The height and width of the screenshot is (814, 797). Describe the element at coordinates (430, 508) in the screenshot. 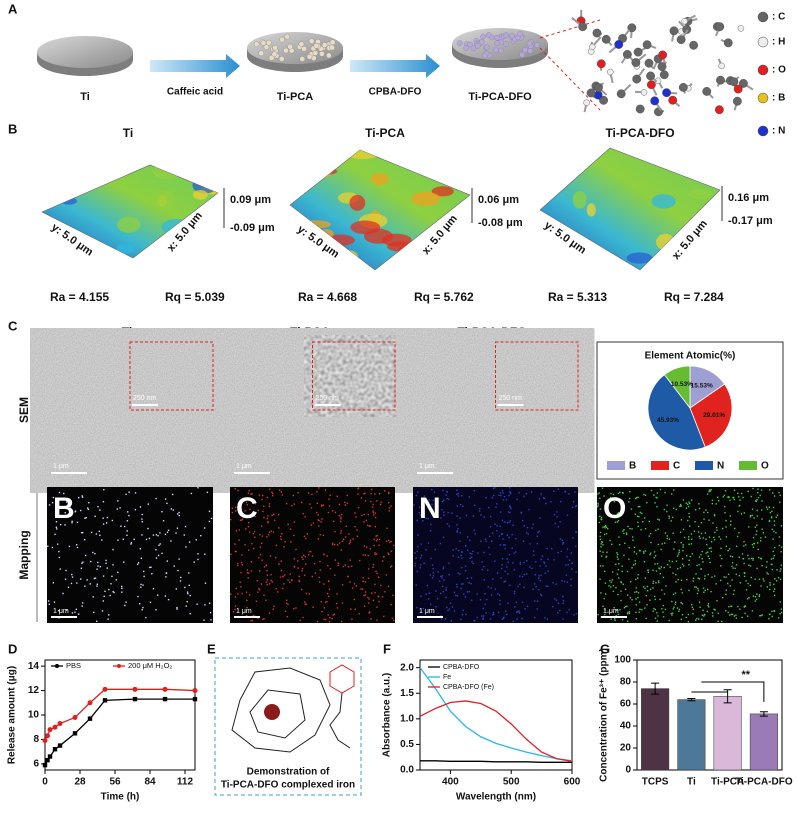

I see `element-label: N` at that location.